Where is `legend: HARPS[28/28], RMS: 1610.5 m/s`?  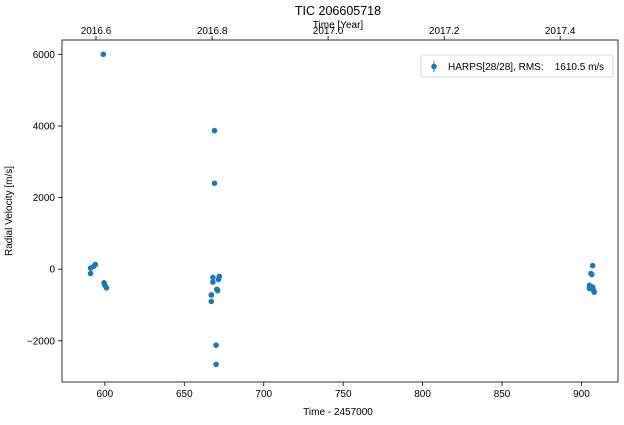
legend: HARPS[28/28], RMS: 1610.5 m/s is located at coordinates (517, 66).